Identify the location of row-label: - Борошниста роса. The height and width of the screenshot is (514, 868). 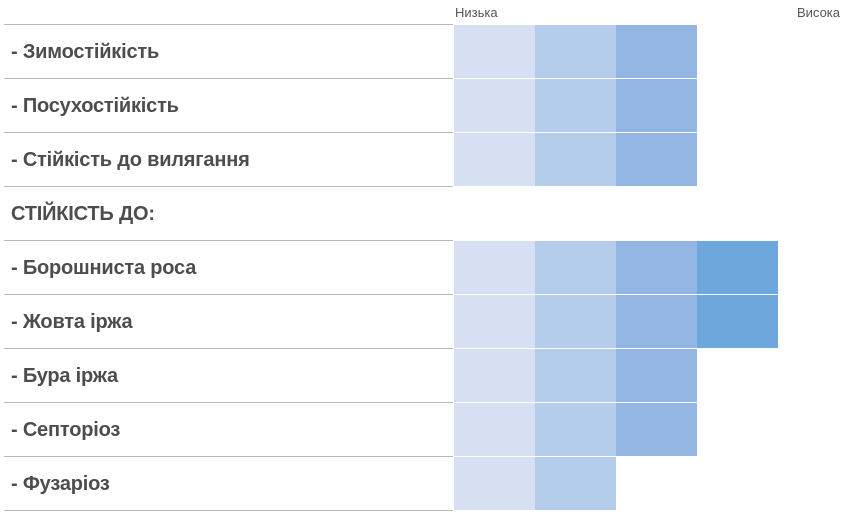
(104, 268).